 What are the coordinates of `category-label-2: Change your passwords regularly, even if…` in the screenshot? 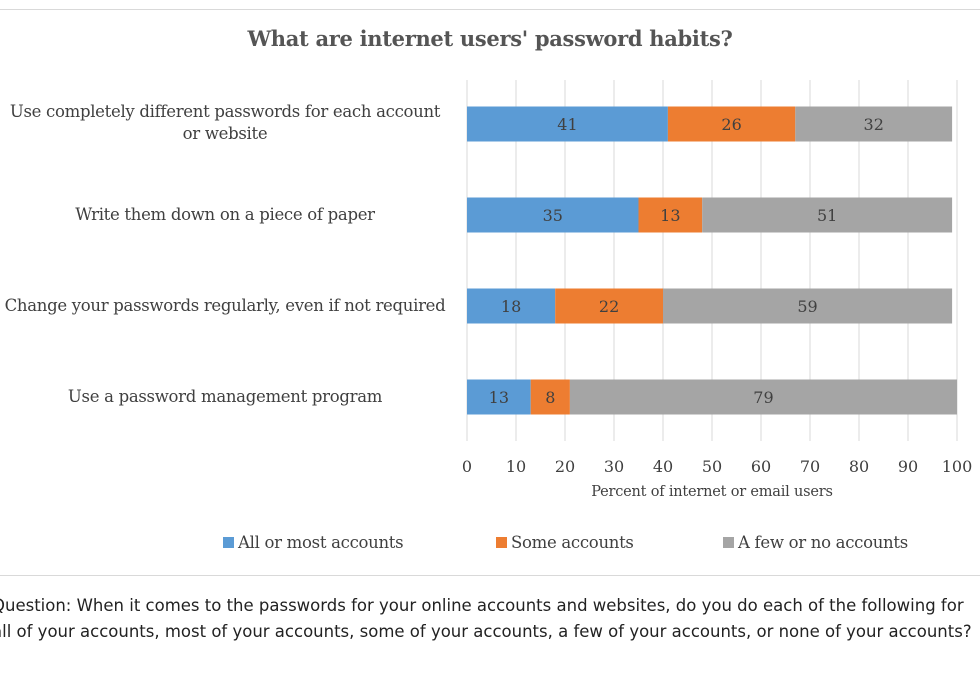 It's located at (225, 305).